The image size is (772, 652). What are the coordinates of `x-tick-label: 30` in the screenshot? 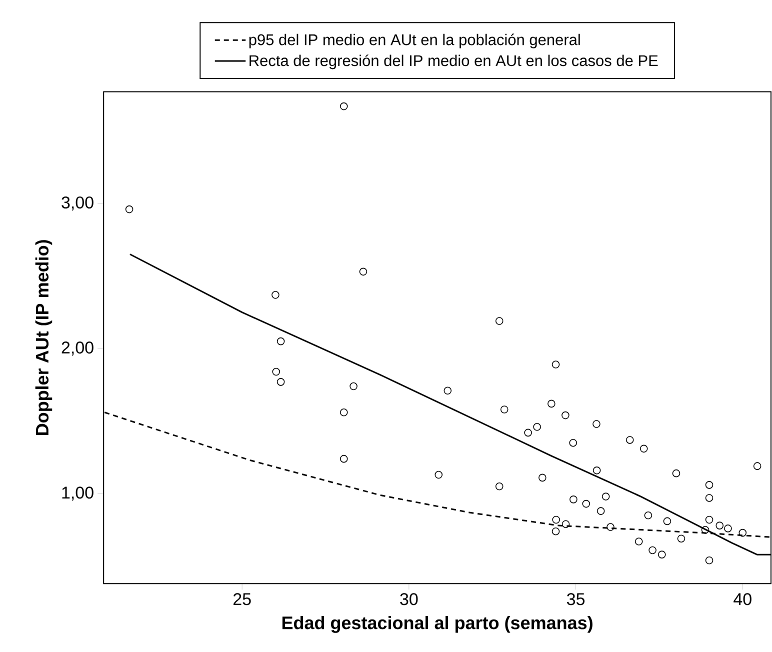 It's located at (409, 599).